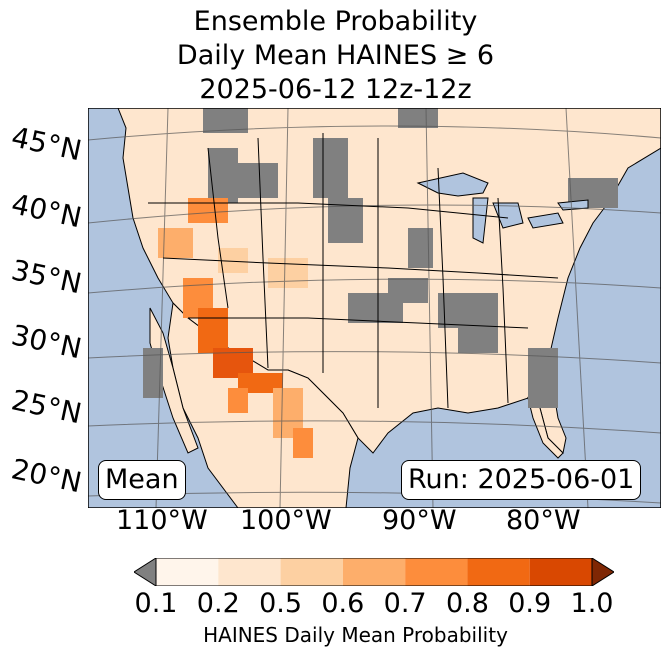 The image size is (671, 658). I want to click on lat-label-20: 20°N, so click(46, 476).